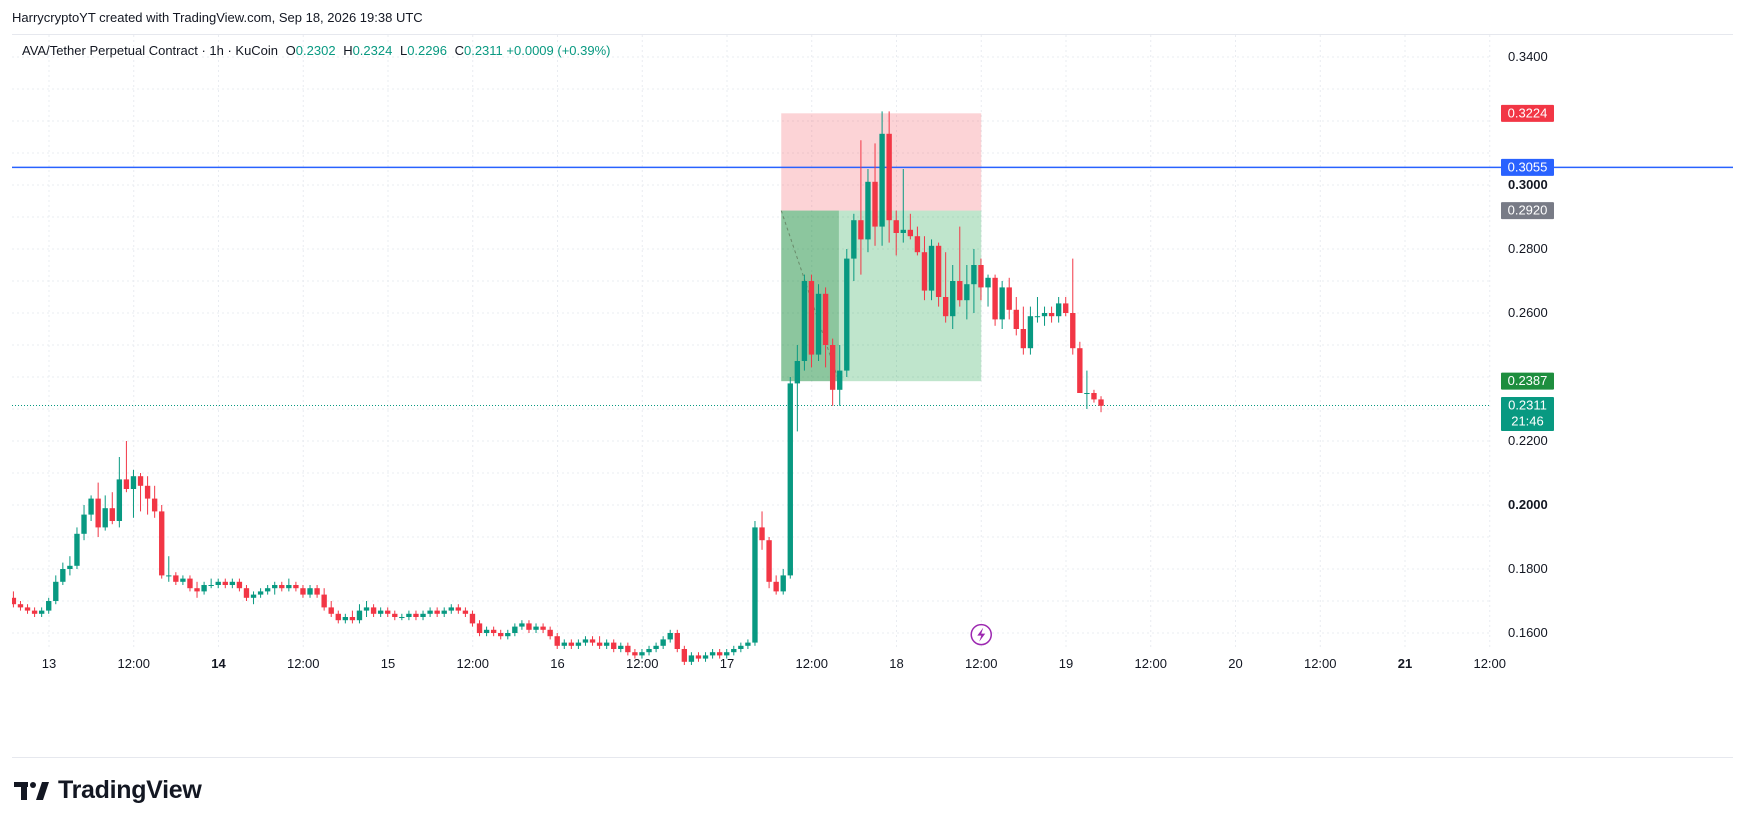 The width and height of the screenshot is (1747, 828). I want to click on stop-price-badge, so click(1527, 113).